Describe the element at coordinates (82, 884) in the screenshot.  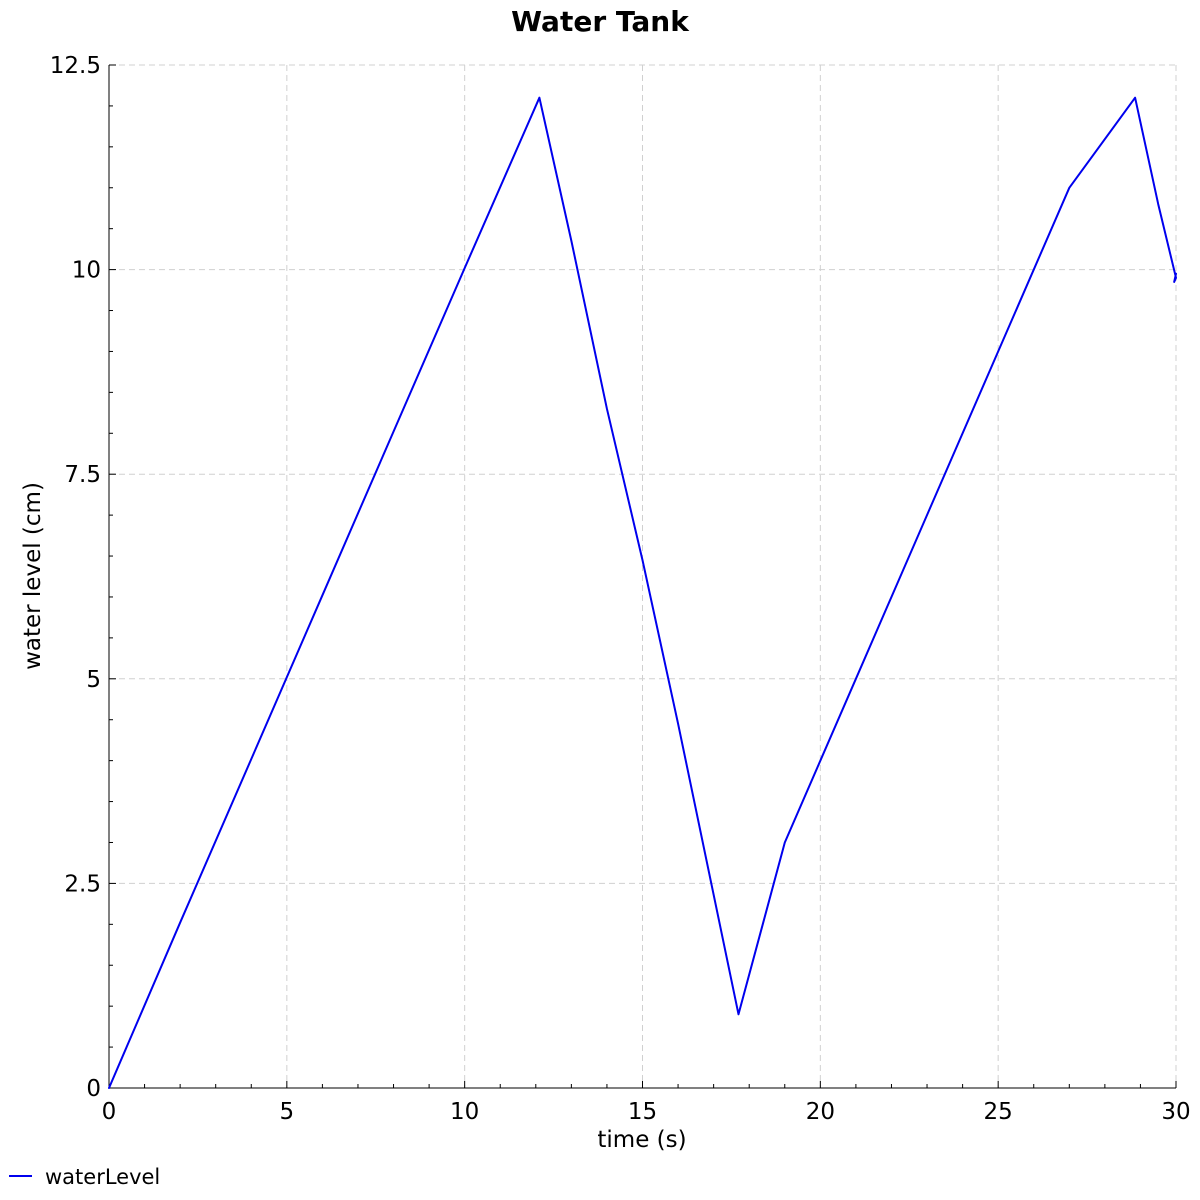
I see `y-tick-label: 2.5` at that location.